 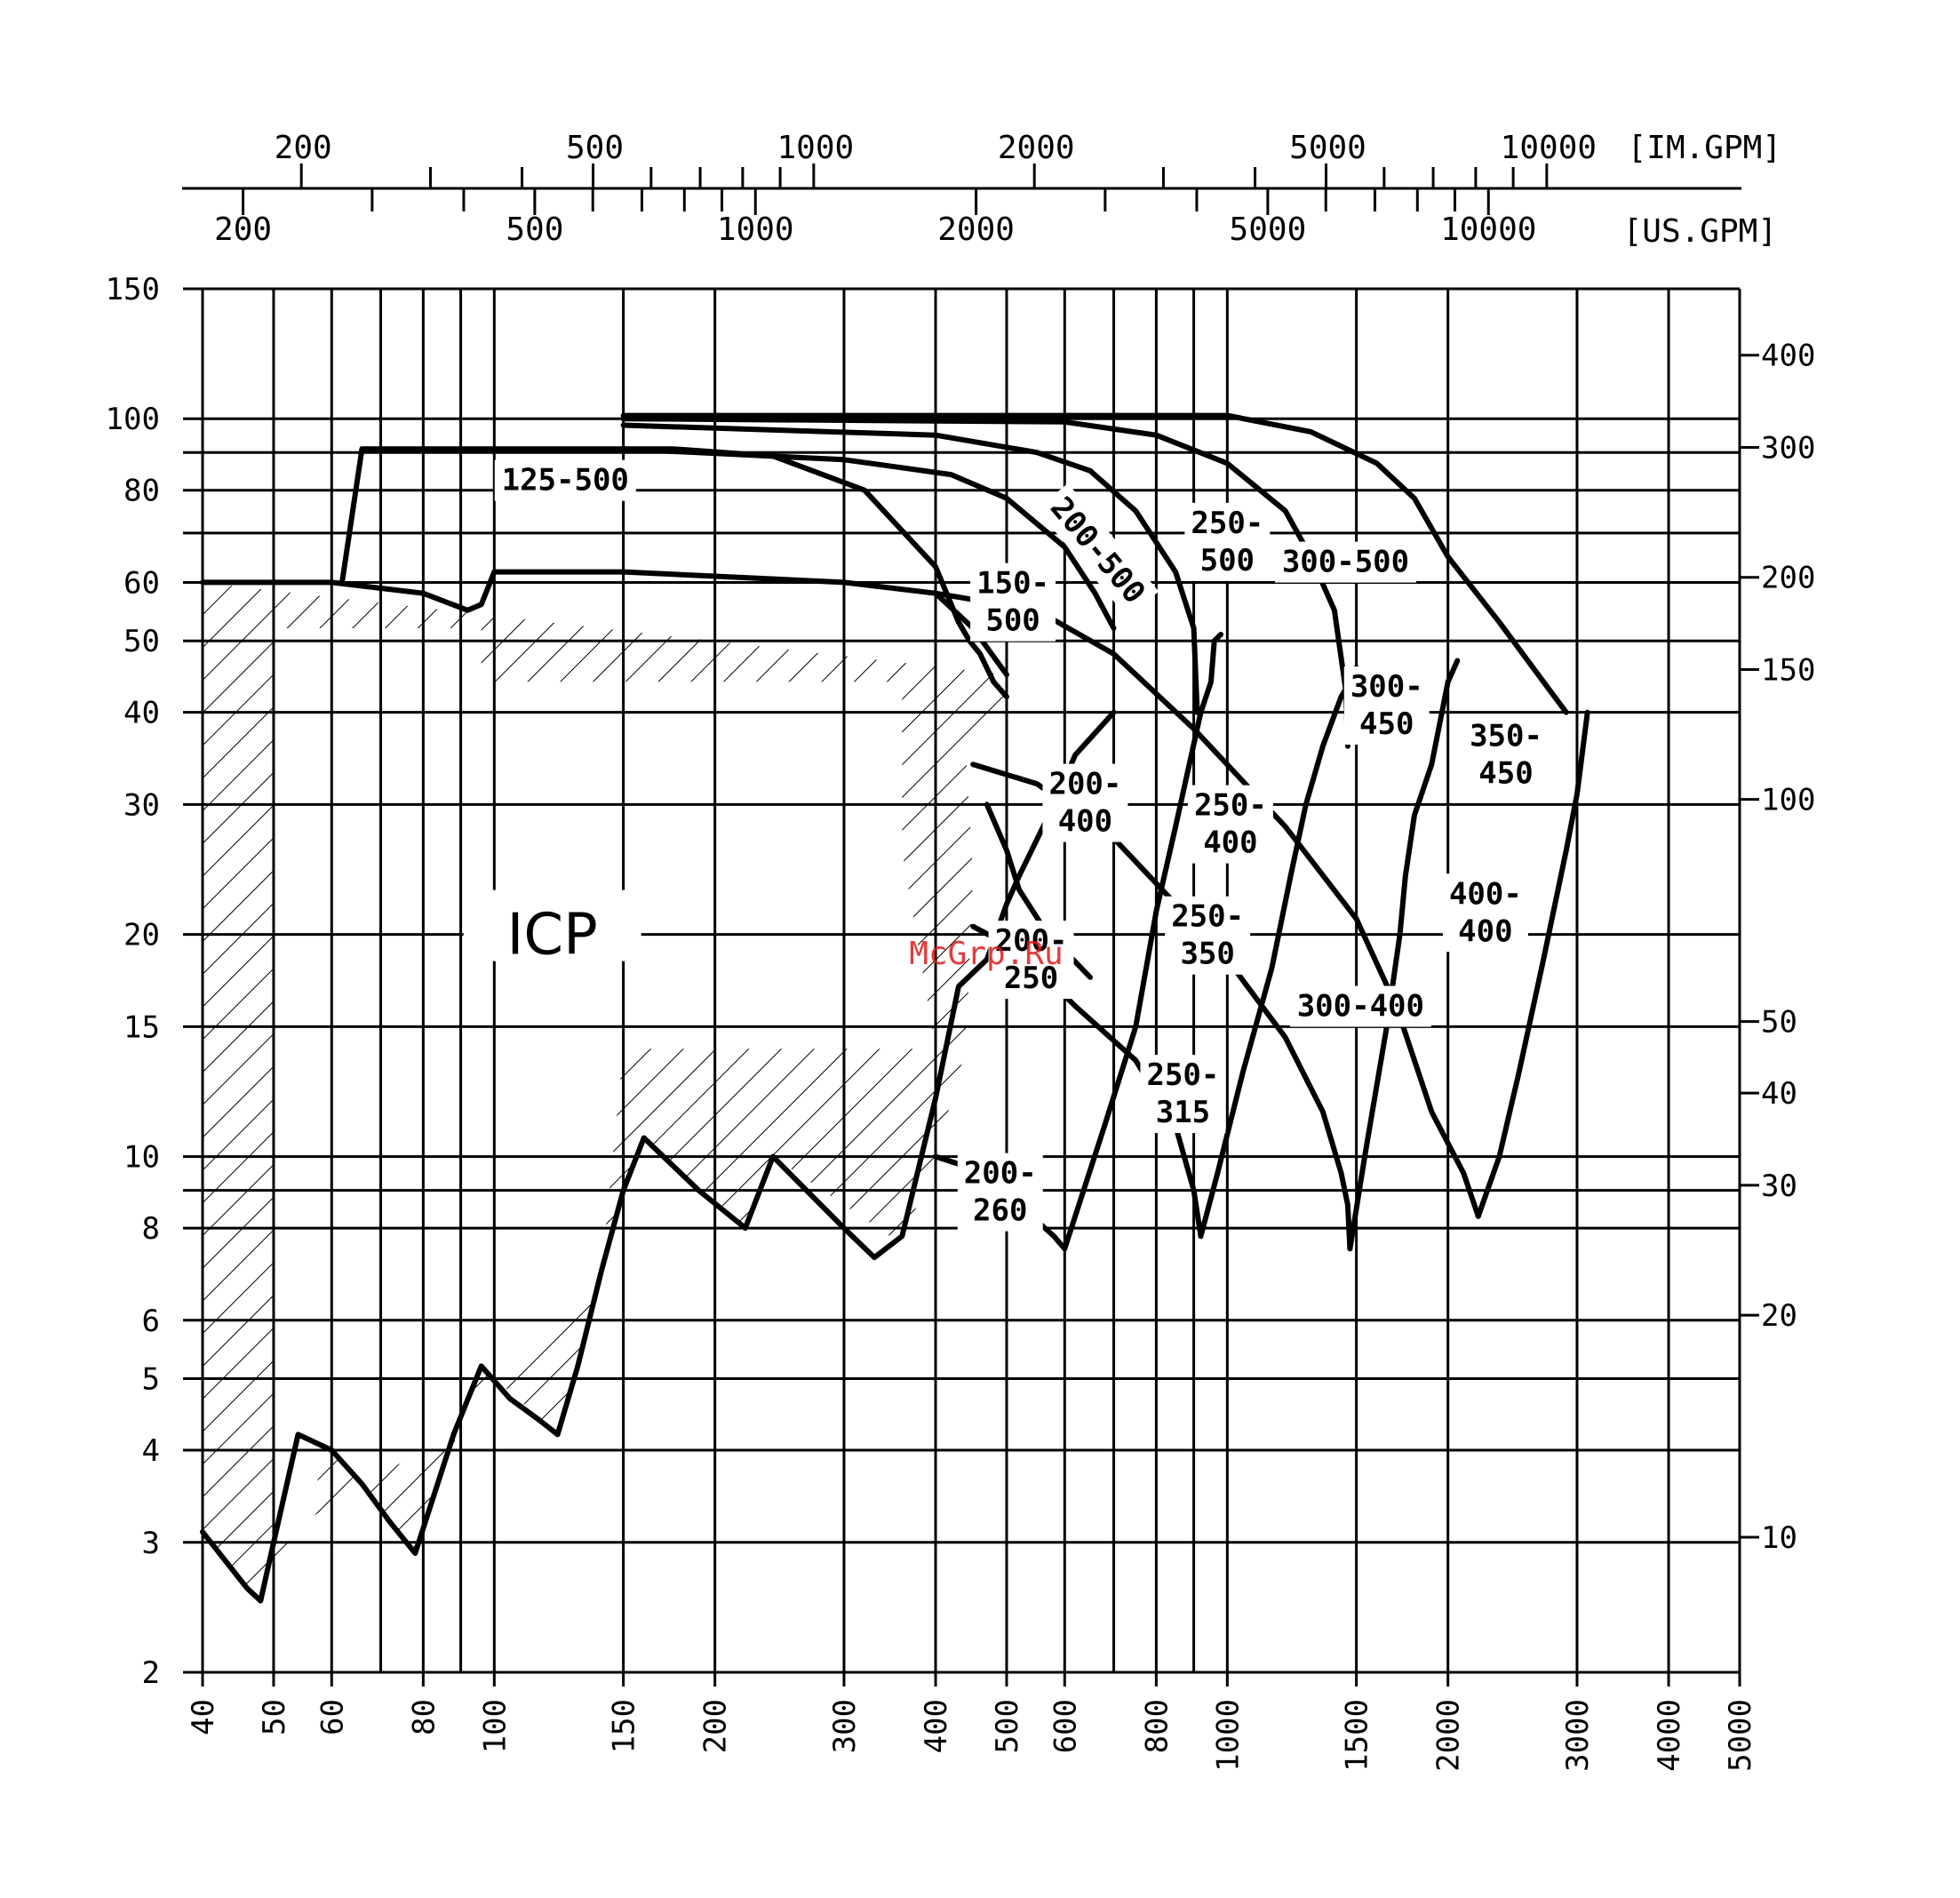 I want to click on y-tick-label: 20, so click(x=142, y=936).